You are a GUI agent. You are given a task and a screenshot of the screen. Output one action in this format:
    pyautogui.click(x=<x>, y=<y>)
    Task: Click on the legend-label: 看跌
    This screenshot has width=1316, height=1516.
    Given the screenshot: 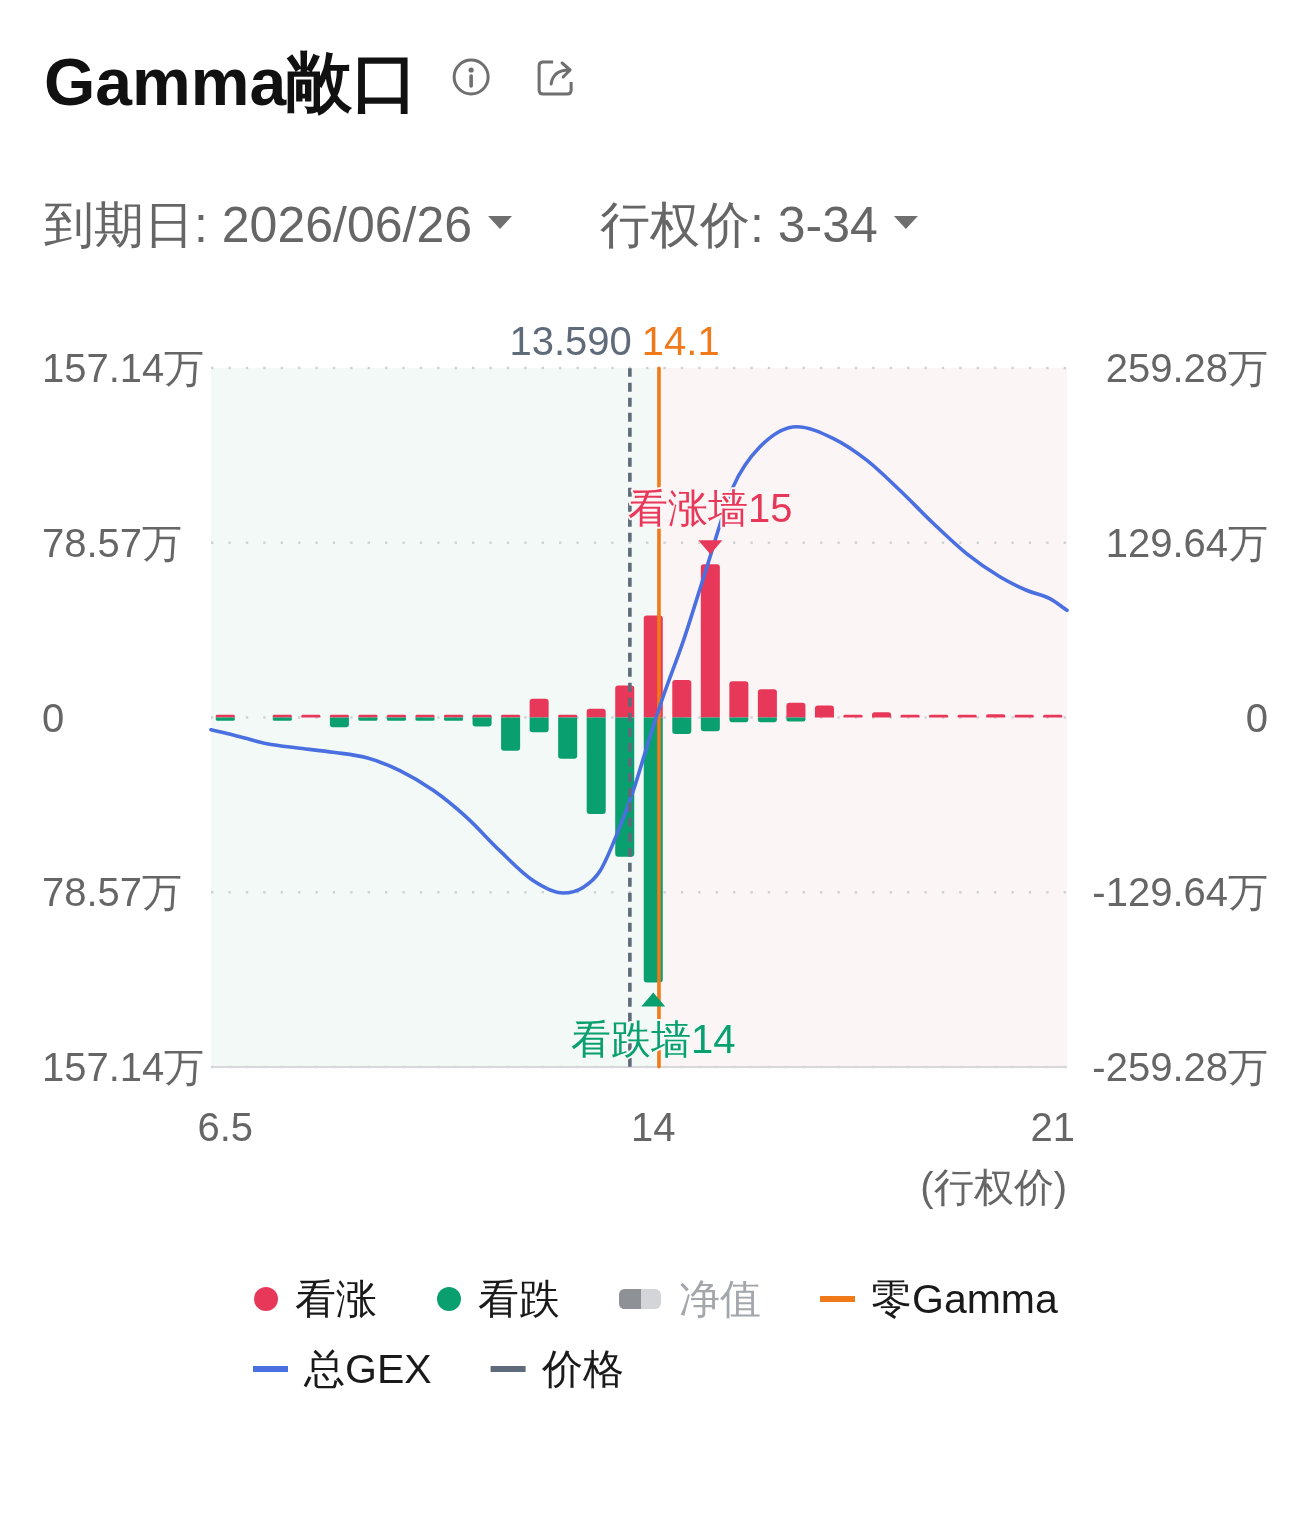 What is the action you would take?
    pyautogui.click(x=519, y=1299)
    